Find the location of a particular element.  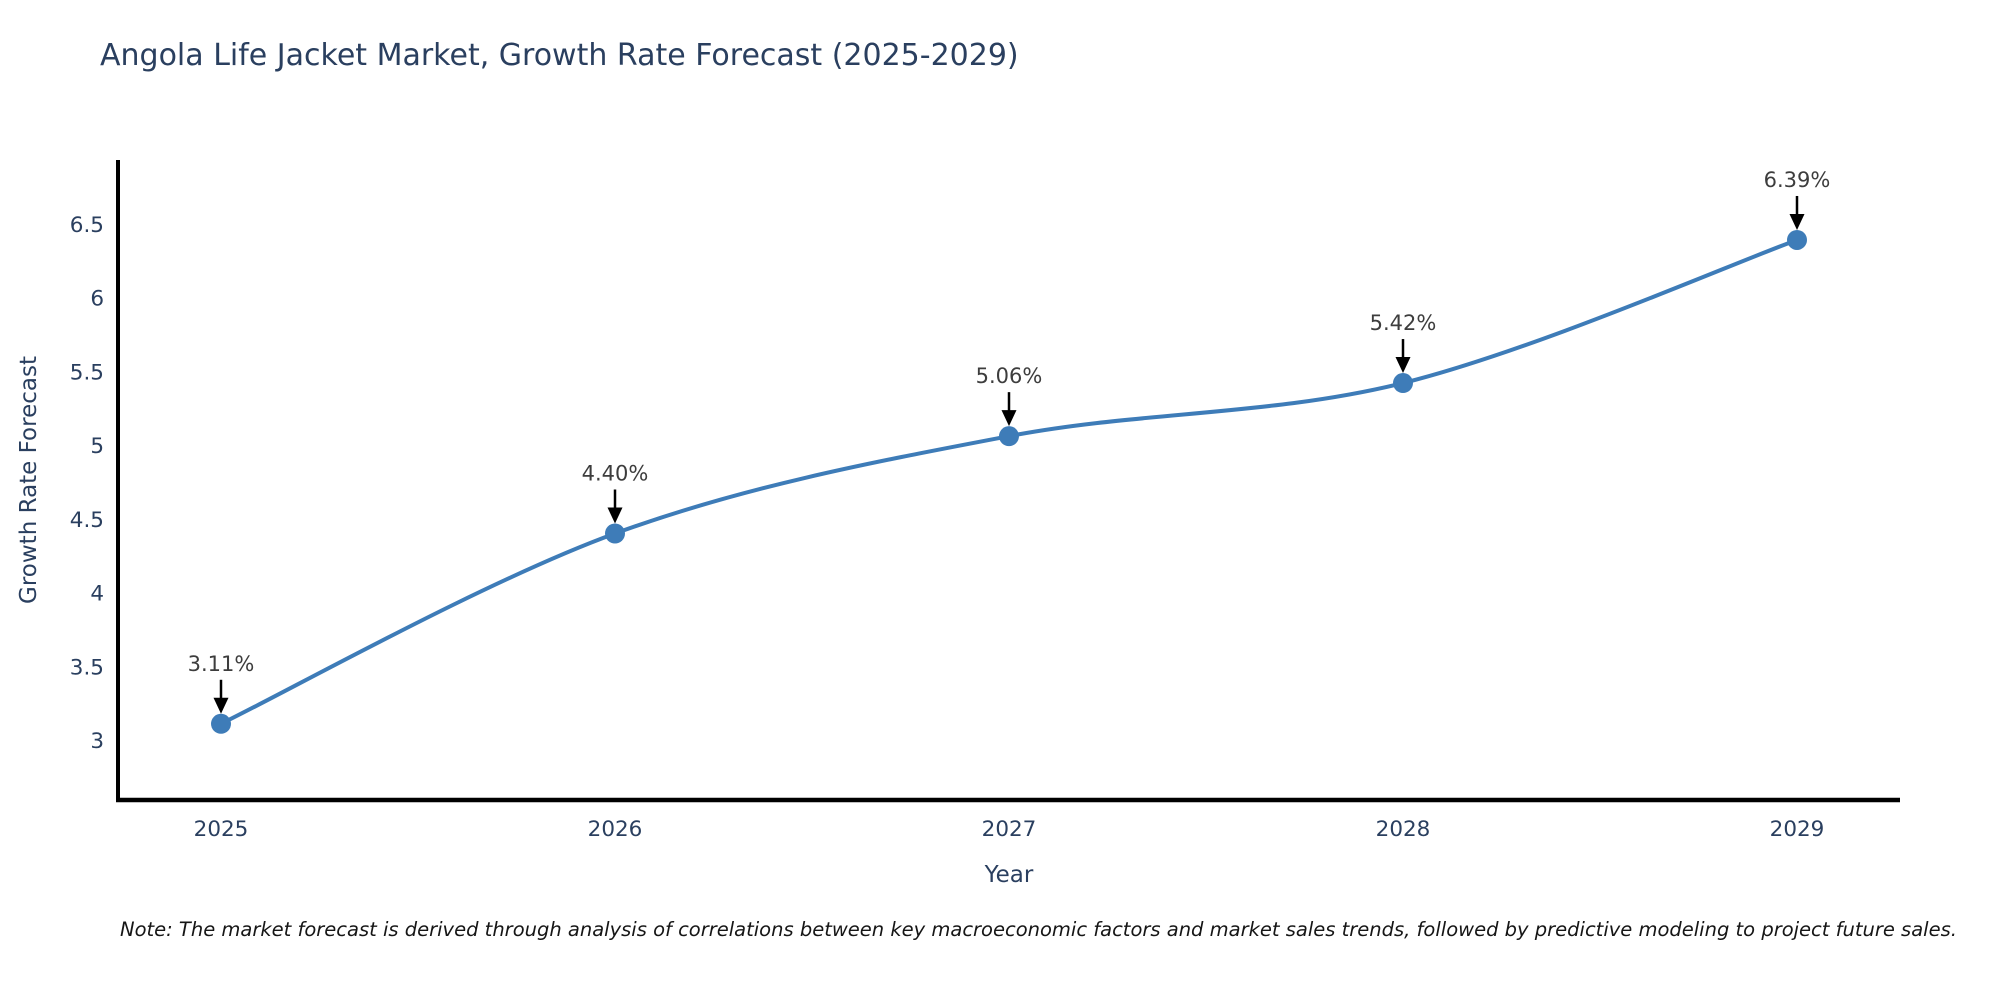

point-annotation-label: 3.11% is located at coordinates (221, 664).